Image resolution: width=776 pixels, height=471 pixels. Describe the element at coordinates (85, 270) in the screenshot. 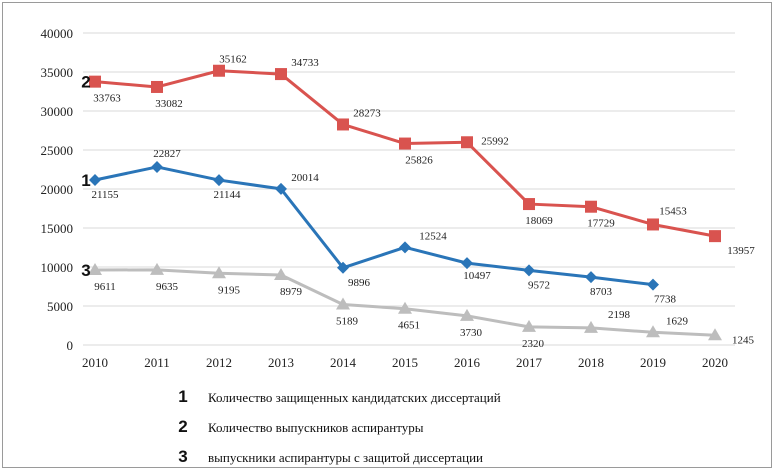

I see `series-number-3: 3` at that location.